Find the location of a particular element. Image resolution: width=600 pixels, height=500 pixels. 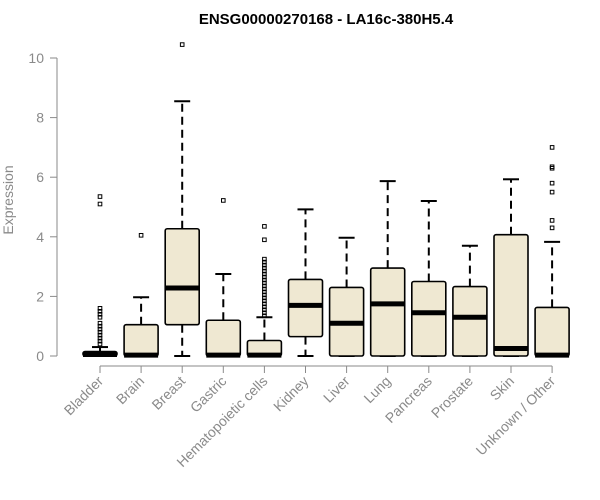

box-kidney is located at coordinates (305, 282).